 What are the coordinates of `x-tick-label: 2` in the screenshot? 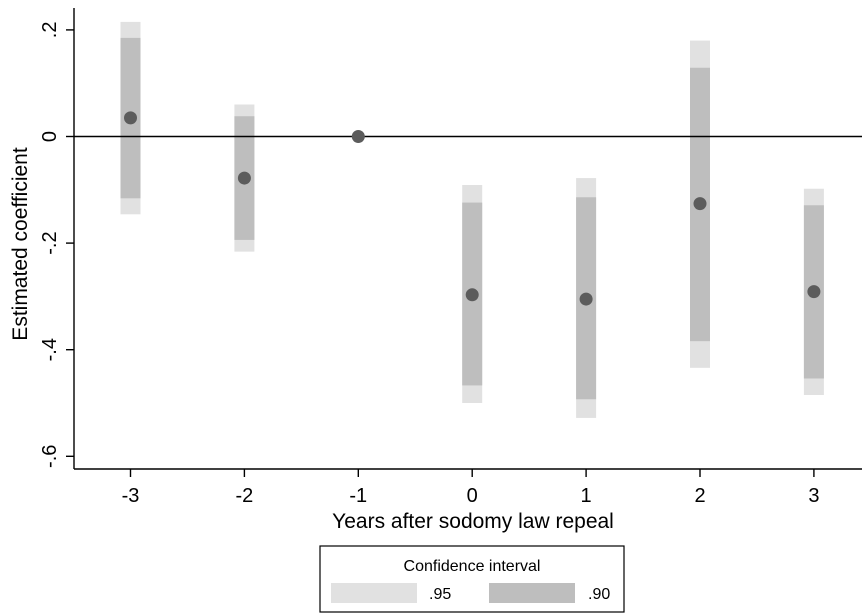 It's located at (699, 496).